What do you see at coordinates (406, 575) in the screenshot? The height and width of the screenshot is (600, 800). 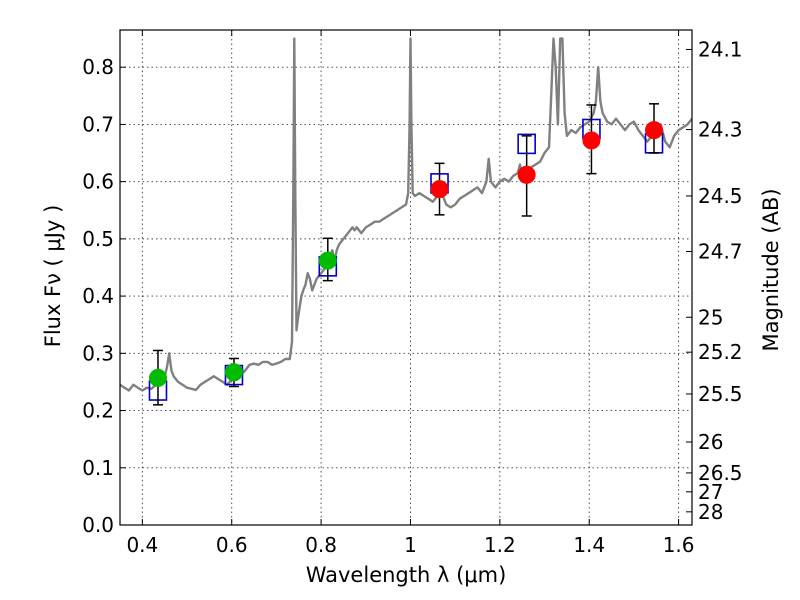 I see `x-axis-label: Wavelength λ (μm)` at bounding box center [406, 575].